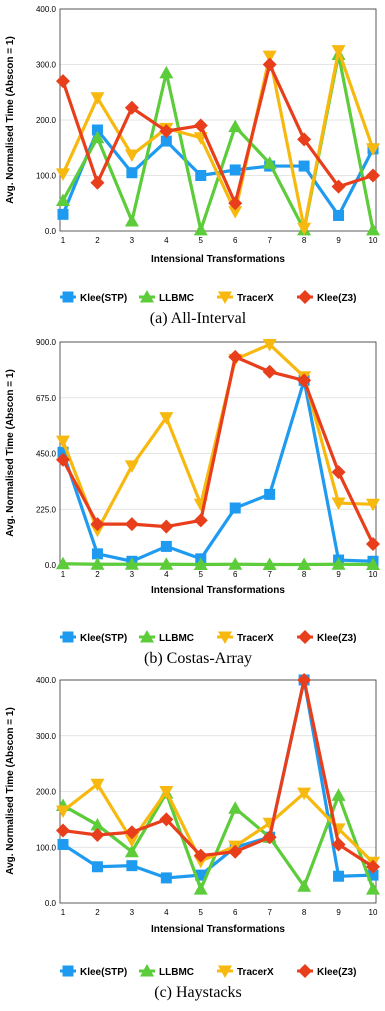  What do you see at coordinates (208, 637) in the screenshot?
I see `legend: Klee(STP) LLBMC TracerX Klee(Z3)` at bounding box center [208, 637].